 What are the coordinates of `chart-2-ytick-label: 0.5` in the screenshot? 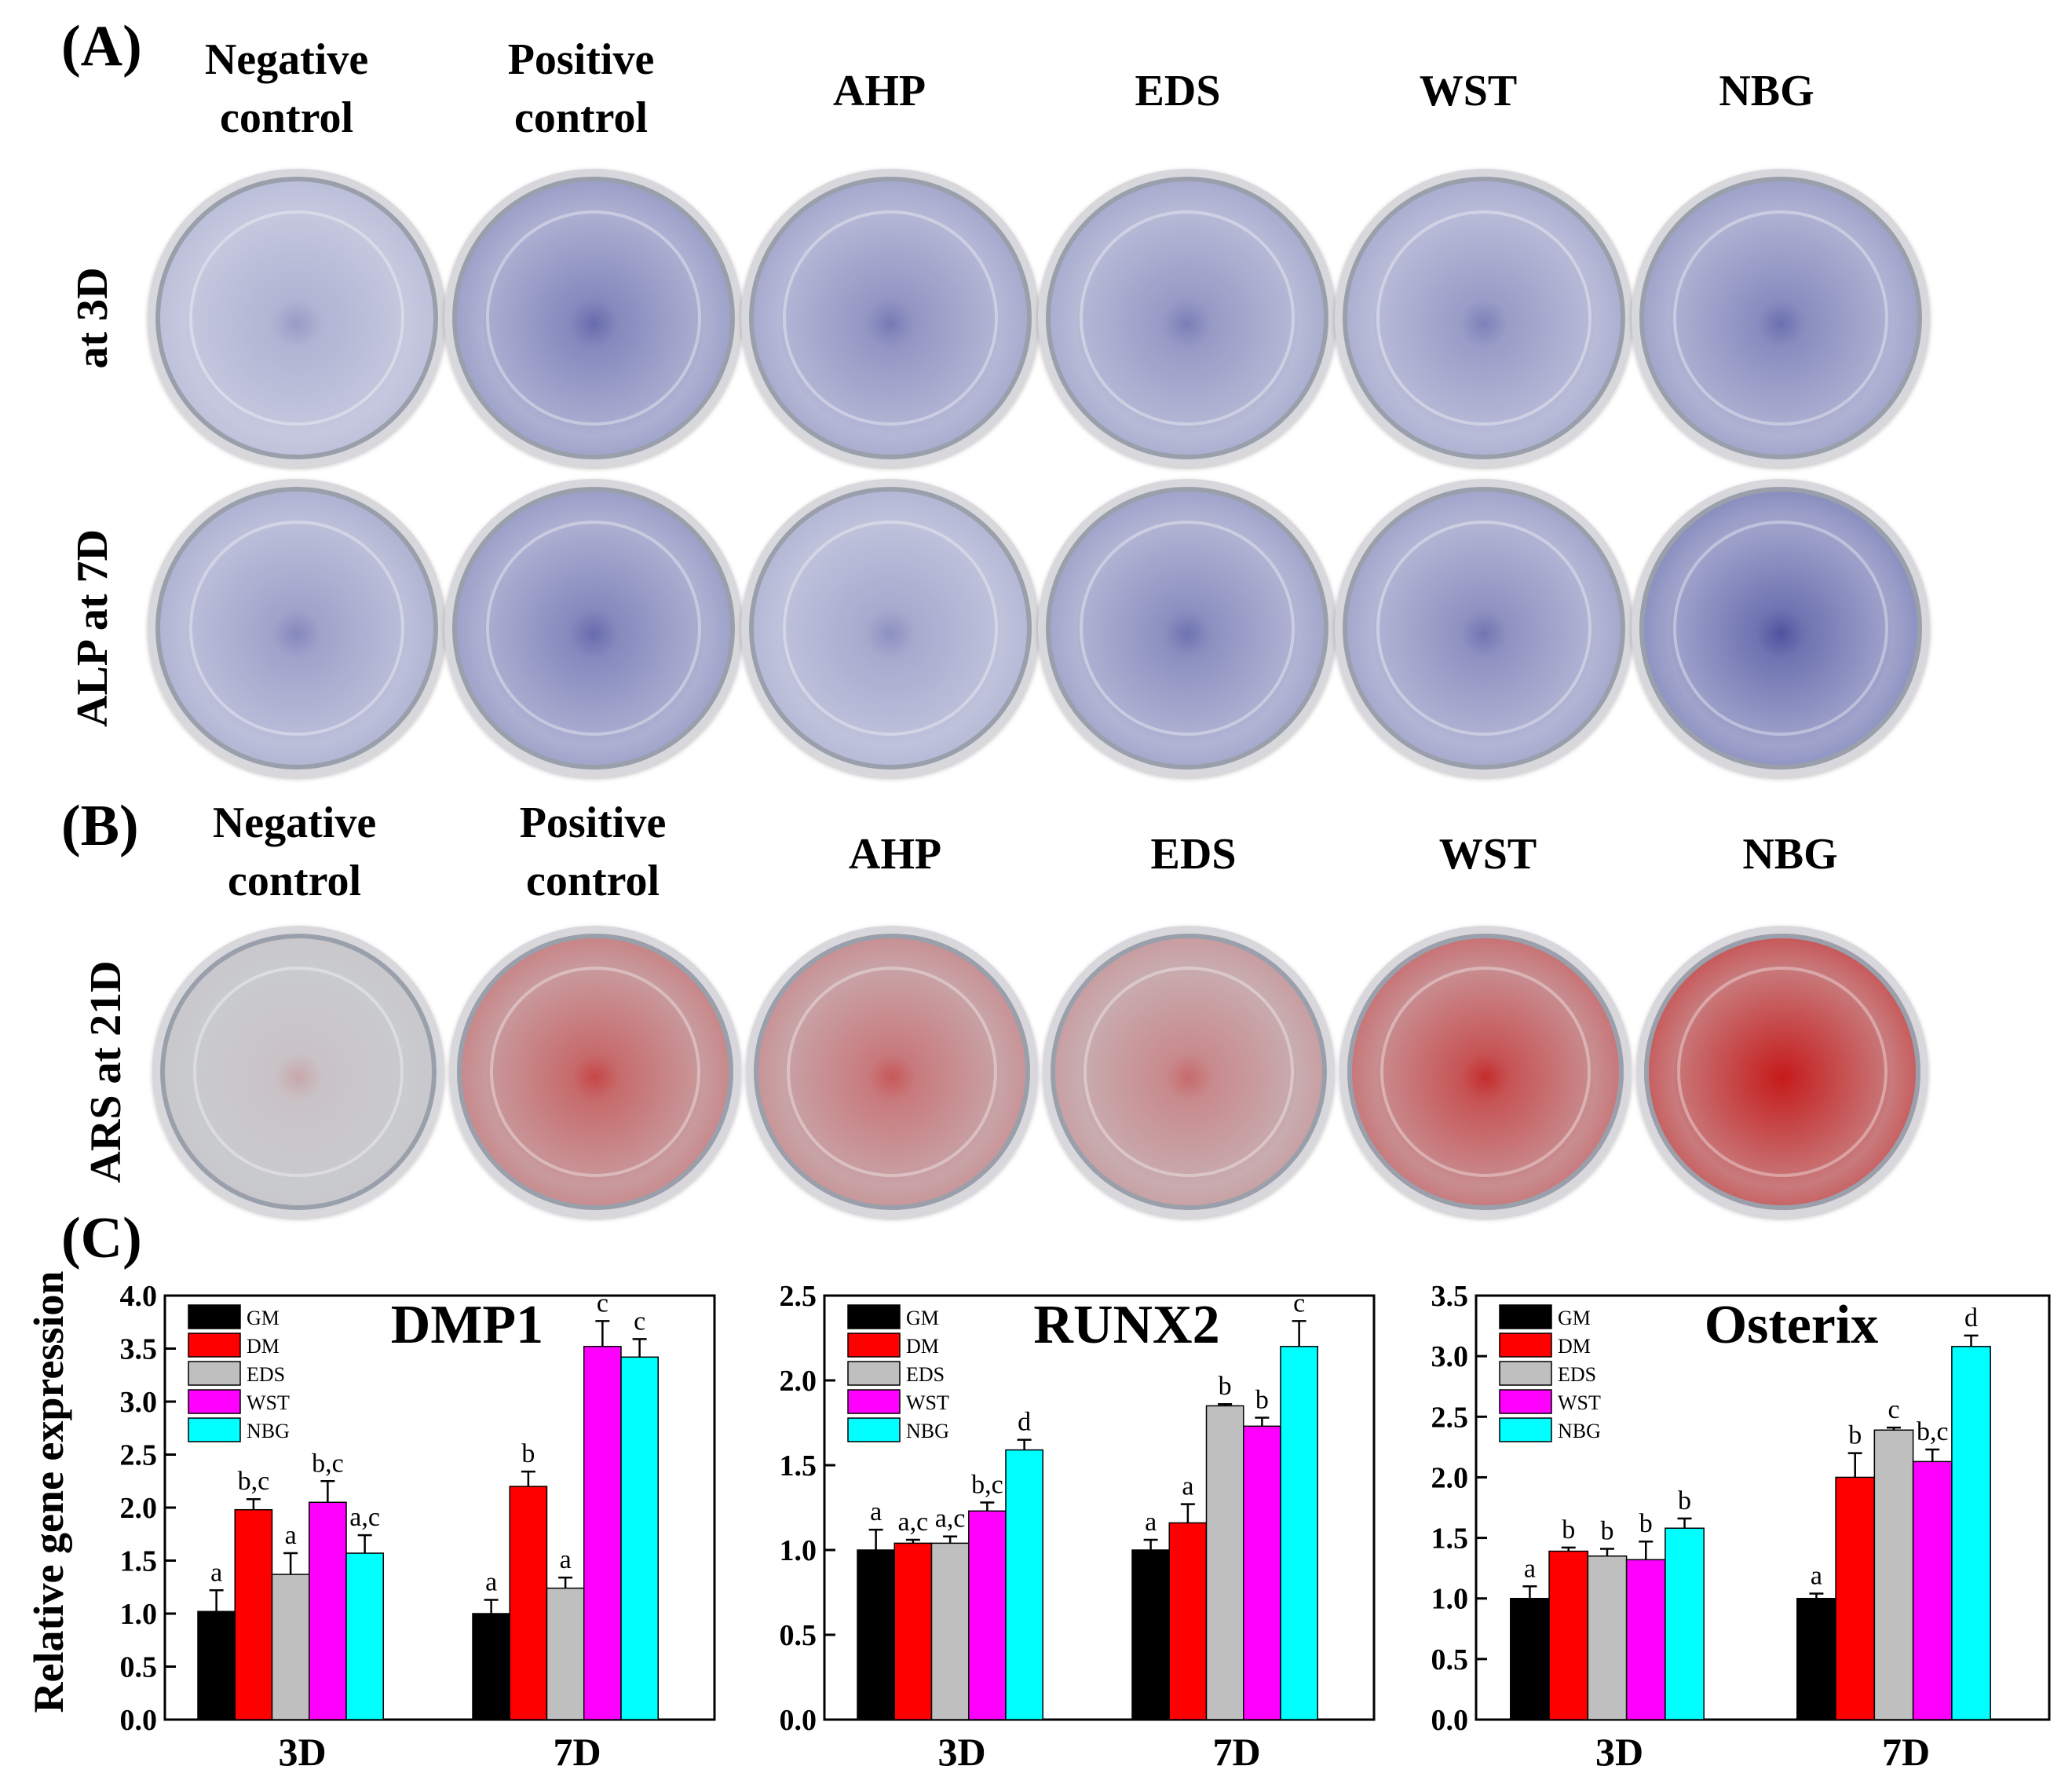 It's located at (1450, 1660).